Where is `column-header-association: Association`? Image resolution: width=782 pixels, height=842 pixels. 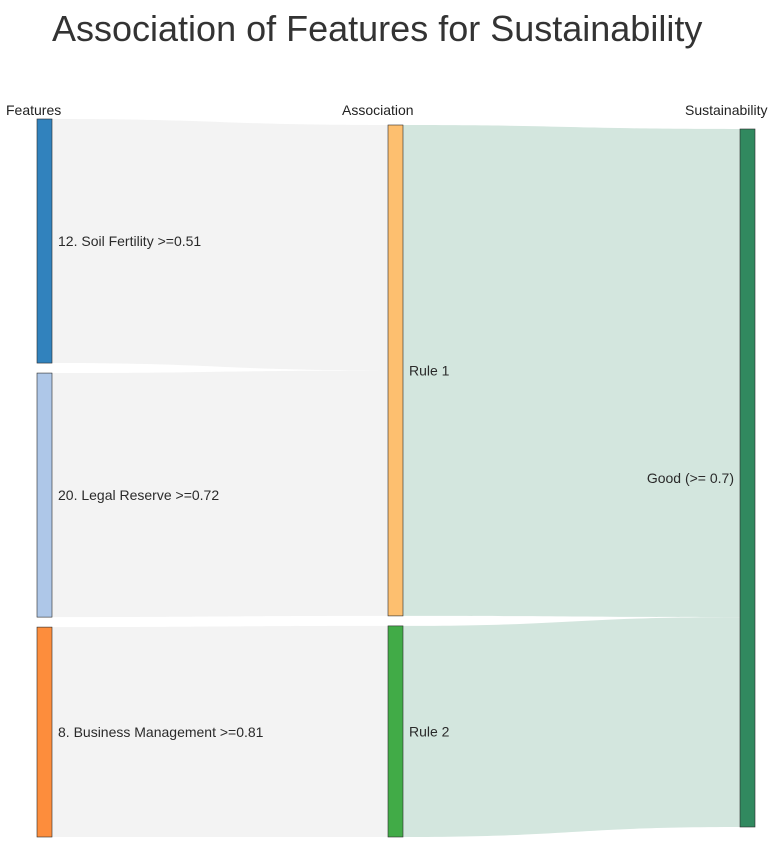
column-header-association: Association is located at coordinates (378, 110).